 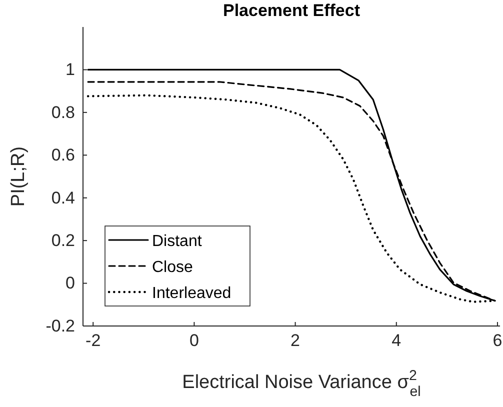 What do you see at coordinates (177, 241) in the screenshot?
I see `legend-label: Distant` at bounding box center [177, 241].